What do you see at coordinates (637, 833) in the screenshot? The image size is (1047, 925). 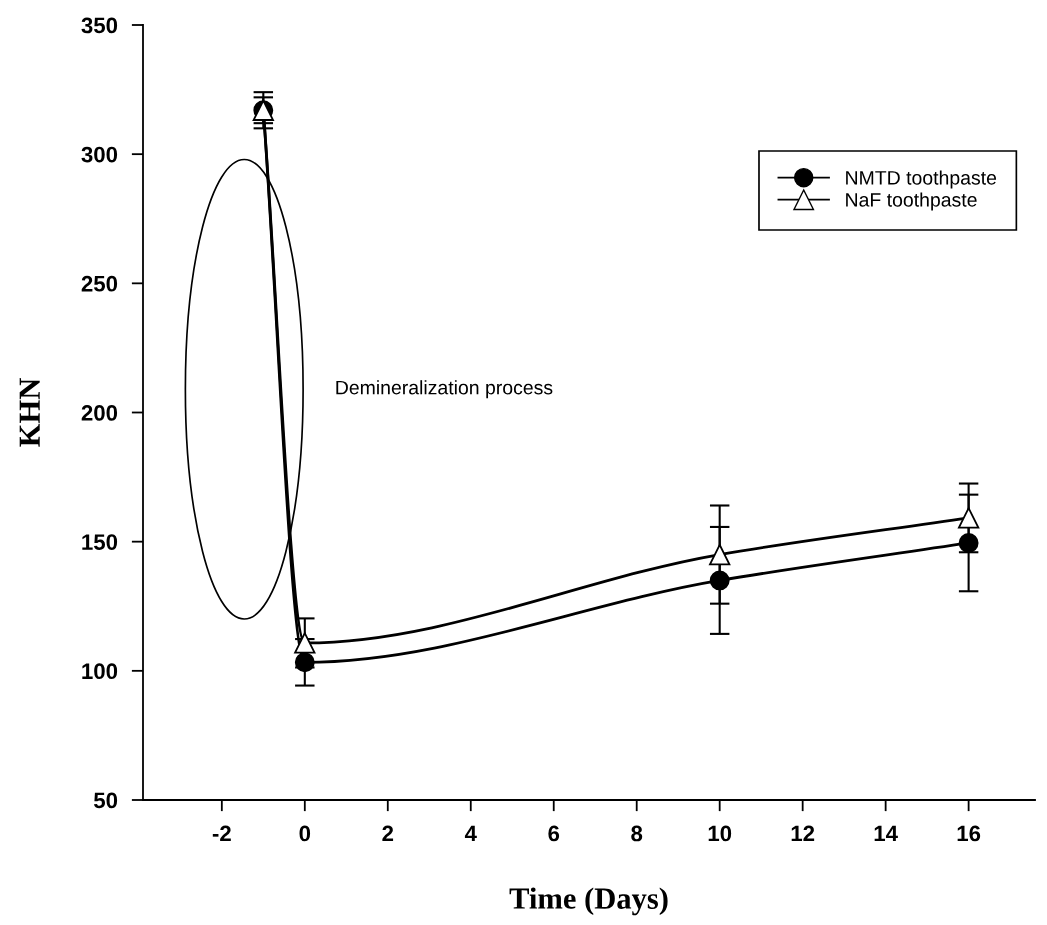 I see `x-tick-label: 8` at bounding box center [637, 833].